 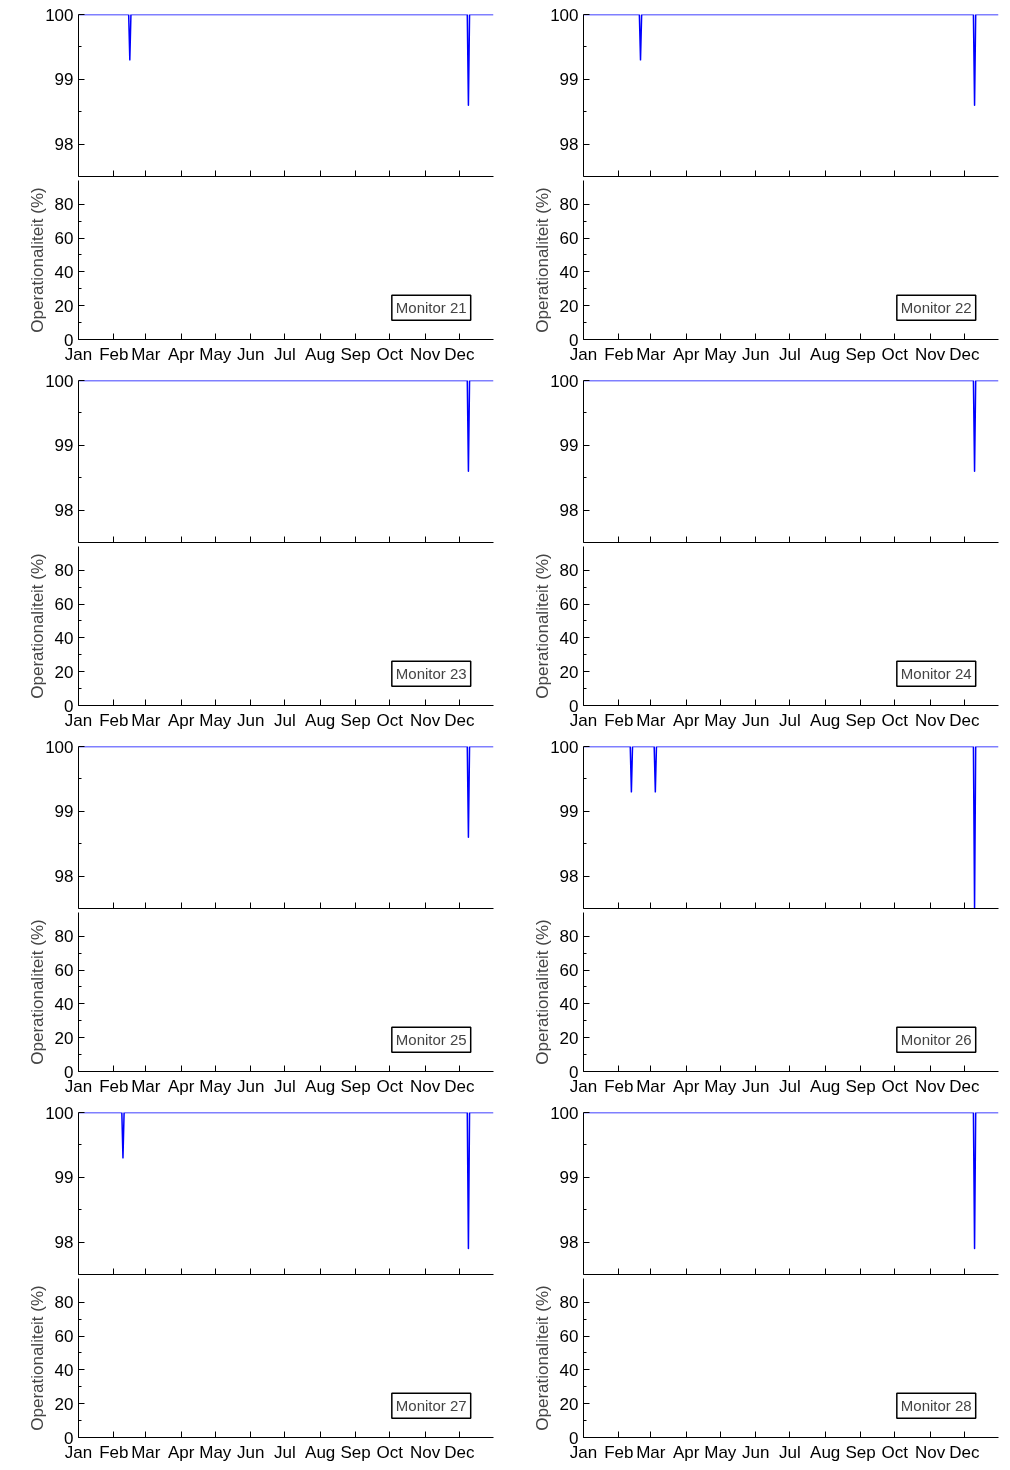 I want to click on annotation: Monitor 23, so click(x=431, y=674).